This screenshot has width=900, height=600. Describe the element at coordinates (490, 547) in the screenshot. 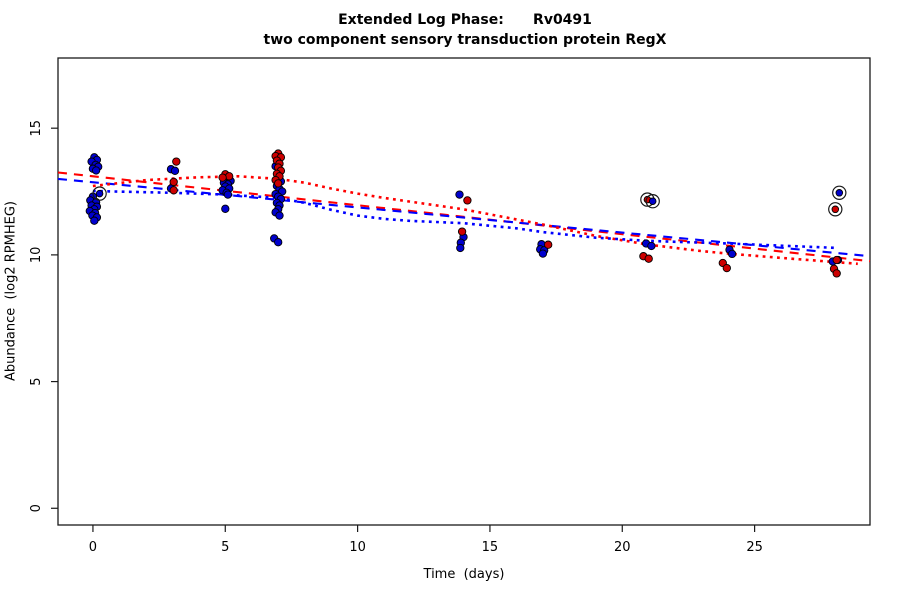

I see `x-tick-label: 15` at that location.